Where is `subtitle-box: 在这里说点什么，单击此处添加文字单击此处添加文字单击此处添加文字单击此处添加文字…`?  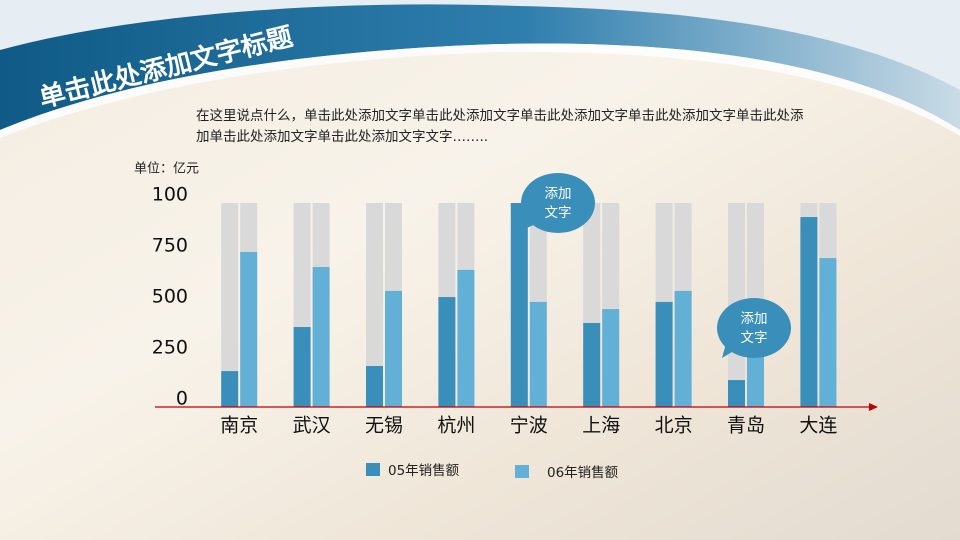 subtitle-box: 在这里说点什么，单击此处添加文字单击此处添加文字单击此处添加文字单击此处添加文字… is located at coordinates (500, 126).